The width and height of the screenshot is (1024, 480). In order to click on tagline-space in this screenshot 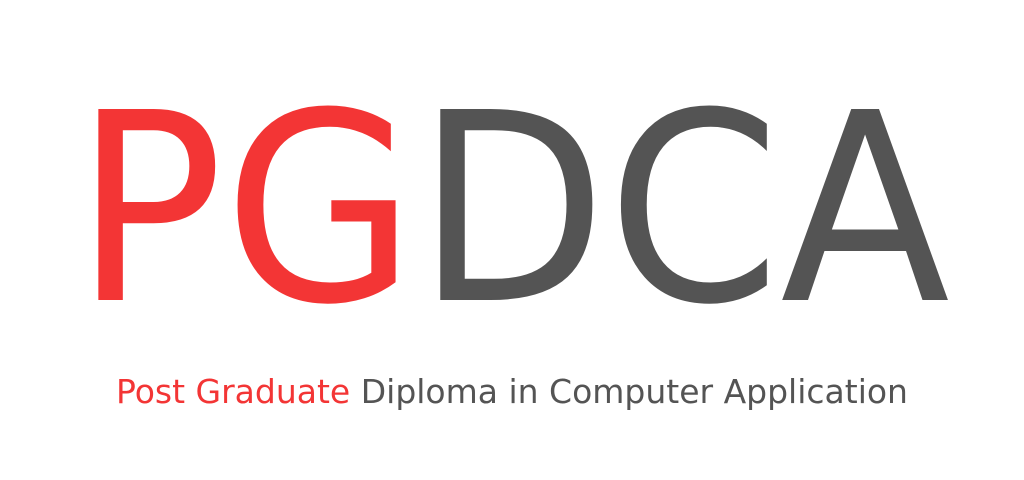, I will do `click(355, 391)`.